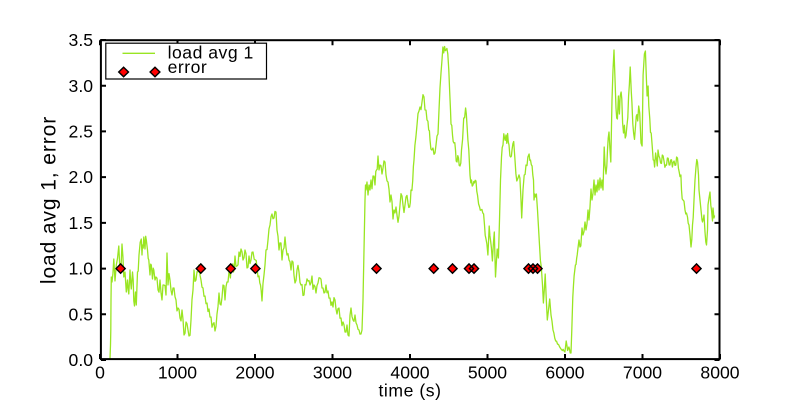 This screenshot has width=800, height=405. I want to click on svg-text: 1.5, so click(81, 223).